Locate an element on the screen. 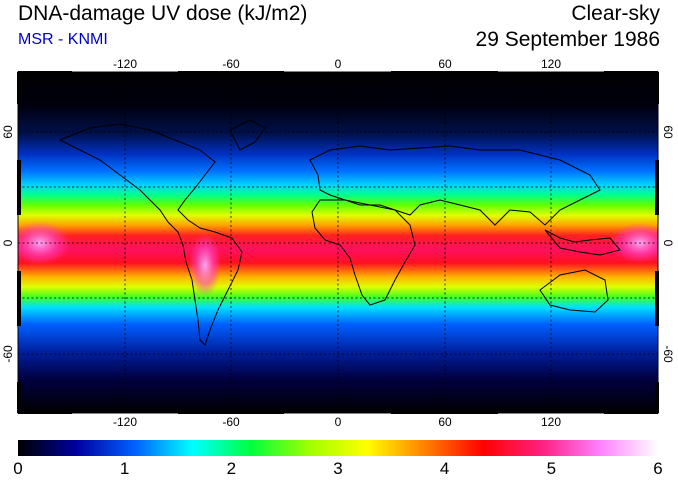 This screenshot has width=678, height=480. lon-label-bottom: 120 is located at coordinates (551, 422).